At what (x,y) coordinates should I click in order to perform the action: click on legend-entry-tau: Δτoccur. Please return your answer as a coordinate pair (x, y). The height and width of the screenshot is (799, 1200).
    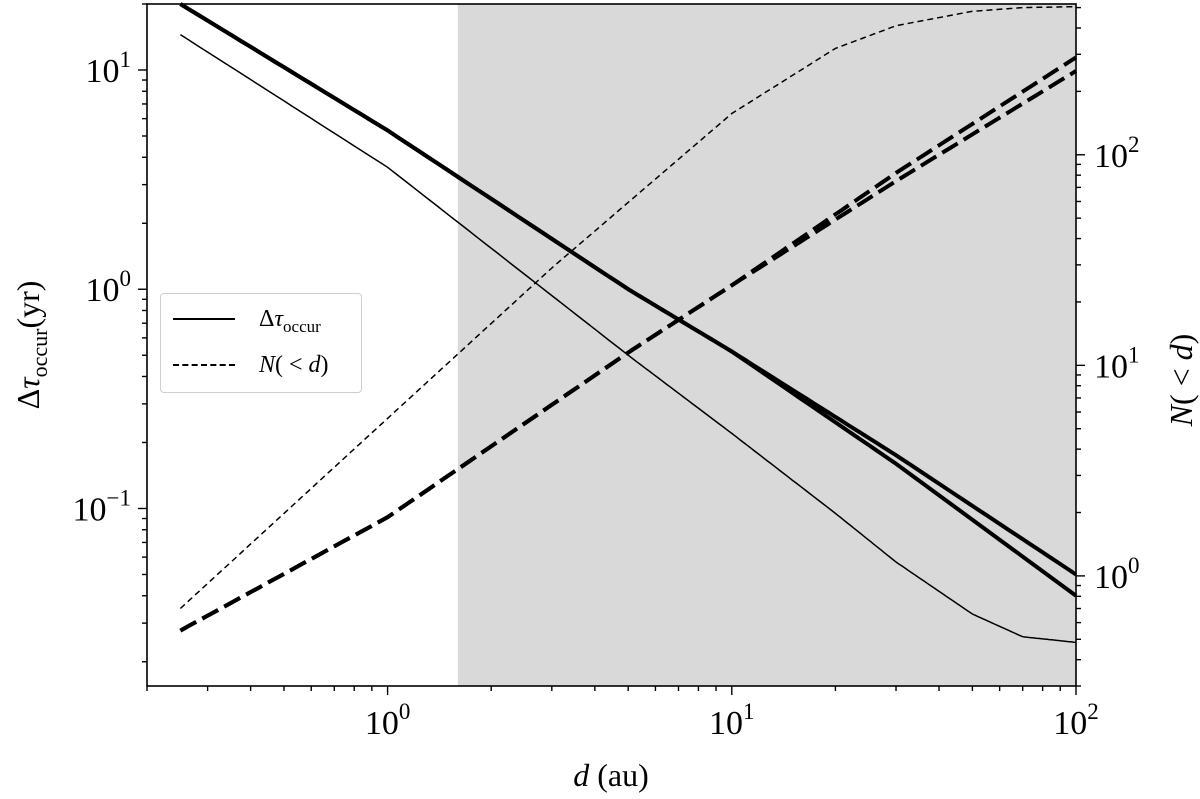
    Looking at the image, I should click on (263, 320).